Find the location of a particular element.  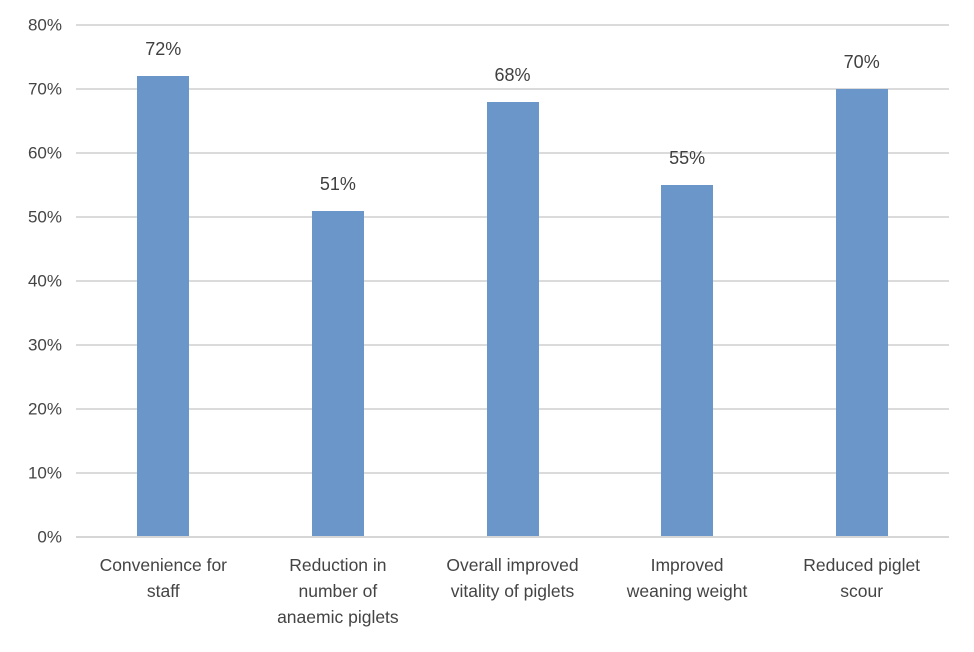

x-category-label-line: weaning weight is located at coordinates (687, 591).